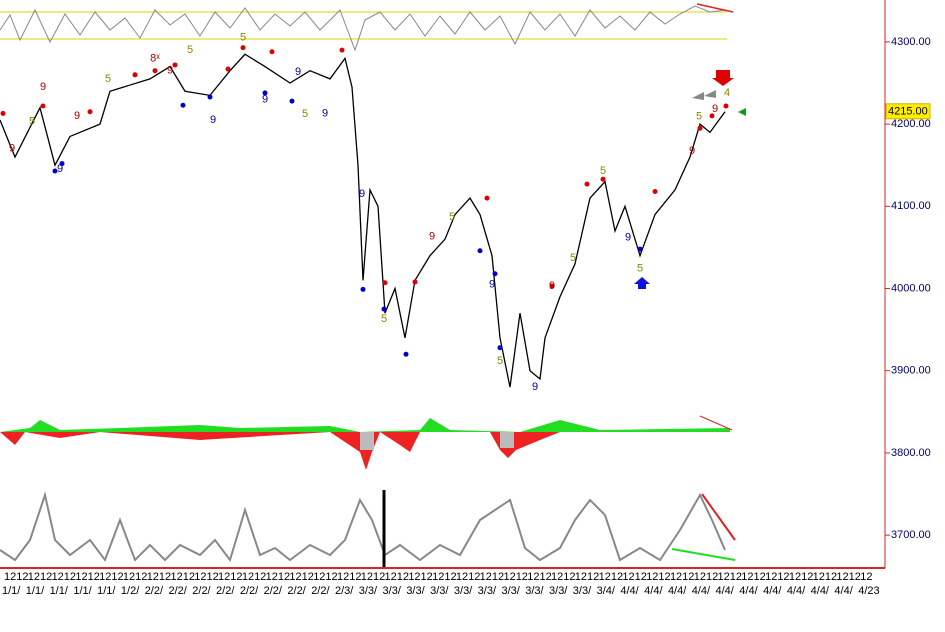  I want to click on volume-panel, so click(368, 529).